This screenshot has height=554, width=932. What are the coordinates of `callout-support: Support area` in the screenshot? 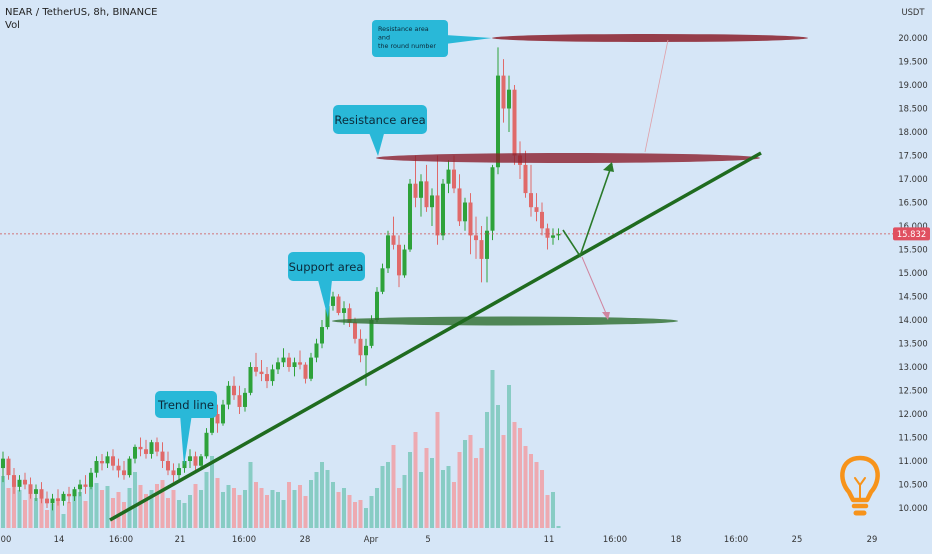 It's located at (326, 285).